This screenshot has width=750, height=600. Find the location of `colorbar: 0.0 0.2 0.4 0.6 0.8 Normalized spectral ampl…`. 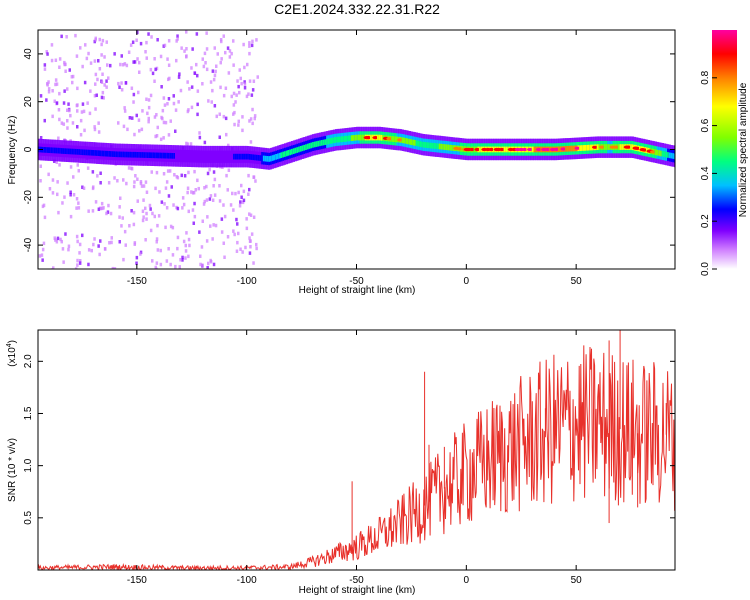

colorbar: 0.0 0.2 0.4 0.6 0.8 Normalized spectral ampl… is located at coordinates (724, 153).